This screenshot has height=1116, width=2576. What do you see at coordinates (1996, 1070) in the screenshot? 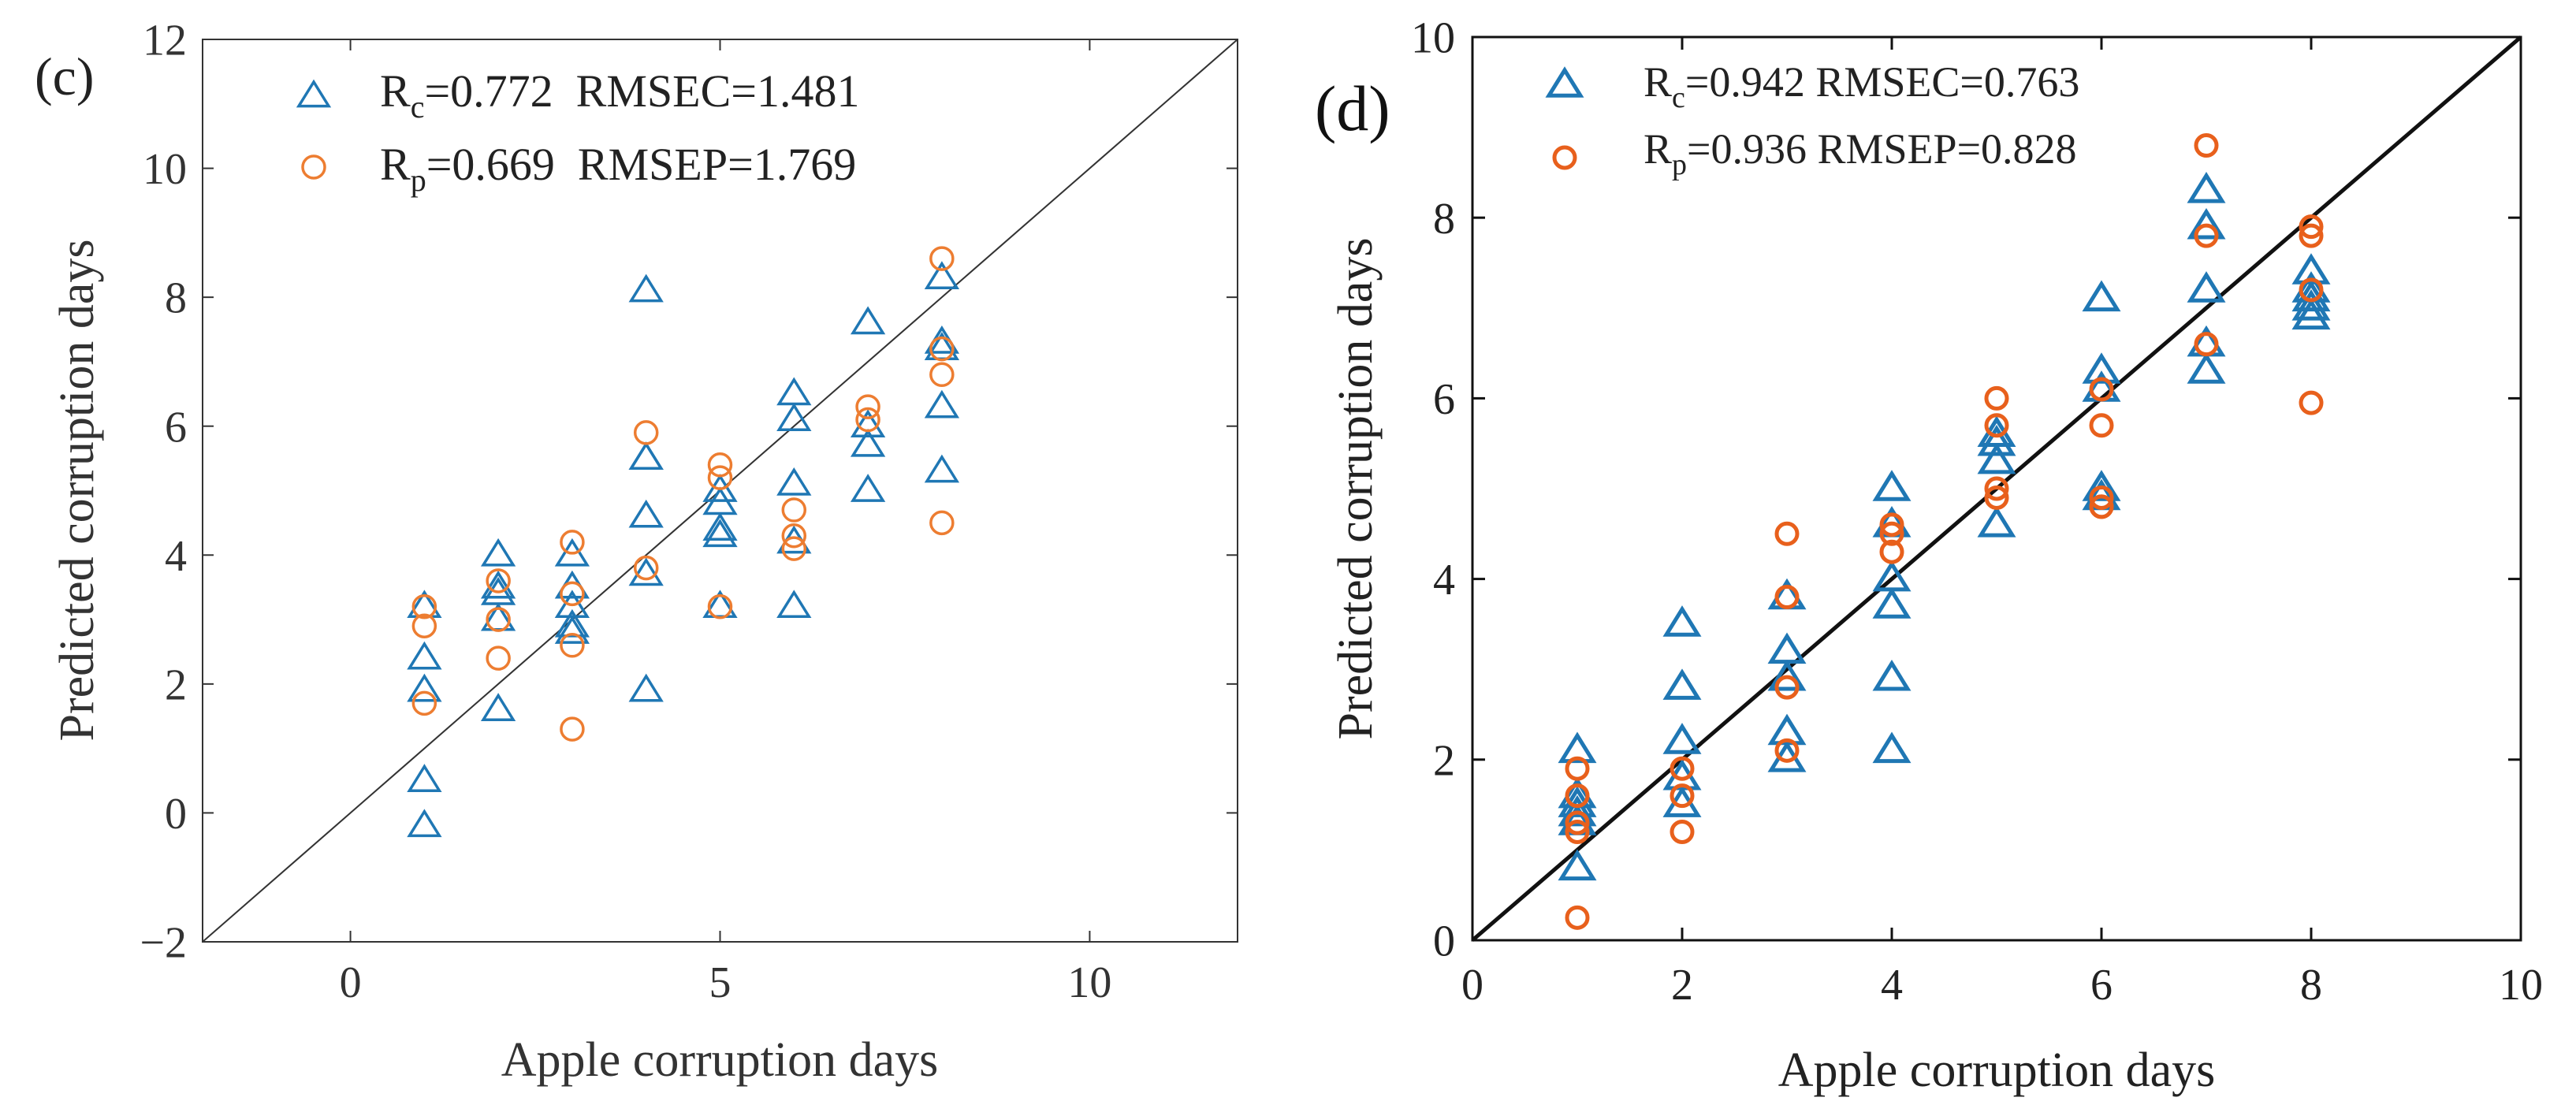
I see `panel-d-x-axis-label: Apple corruption days` at bounding box center [1996, 1070].